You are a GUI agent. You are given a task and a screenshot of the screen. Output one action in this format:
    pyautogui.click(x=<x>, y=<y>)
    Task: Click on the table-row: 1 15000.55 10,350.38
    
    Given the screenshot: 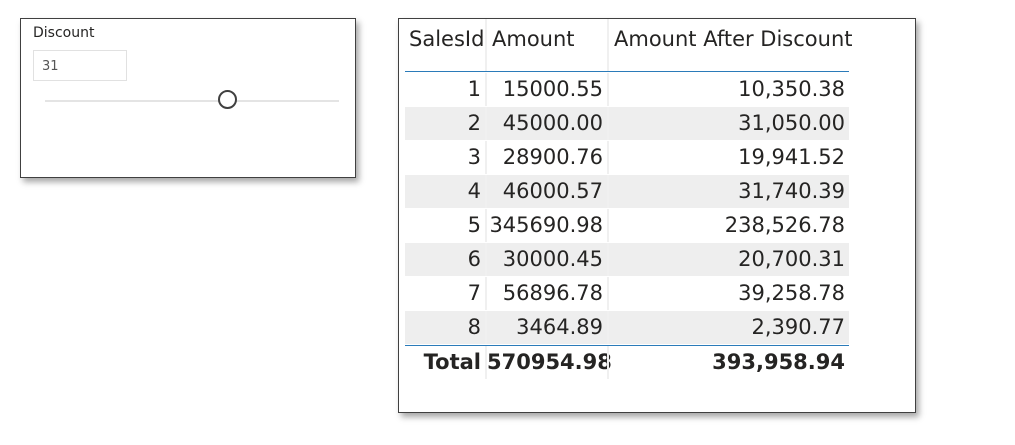 What is the action you would take?
    pyautogui.click(x=627, y=89)
    